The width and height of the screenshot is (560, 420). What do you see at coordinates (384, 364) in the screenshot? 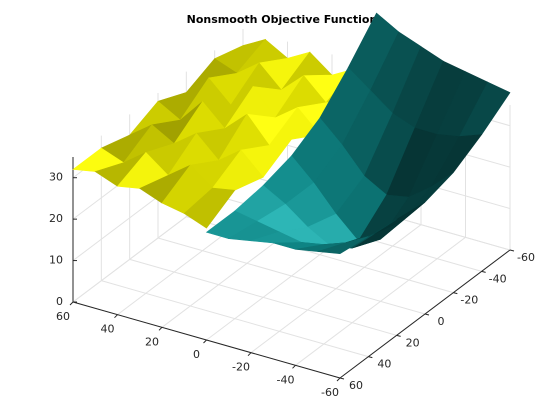
I see `x-tick-label: 40` at bounding box center [384, 364].